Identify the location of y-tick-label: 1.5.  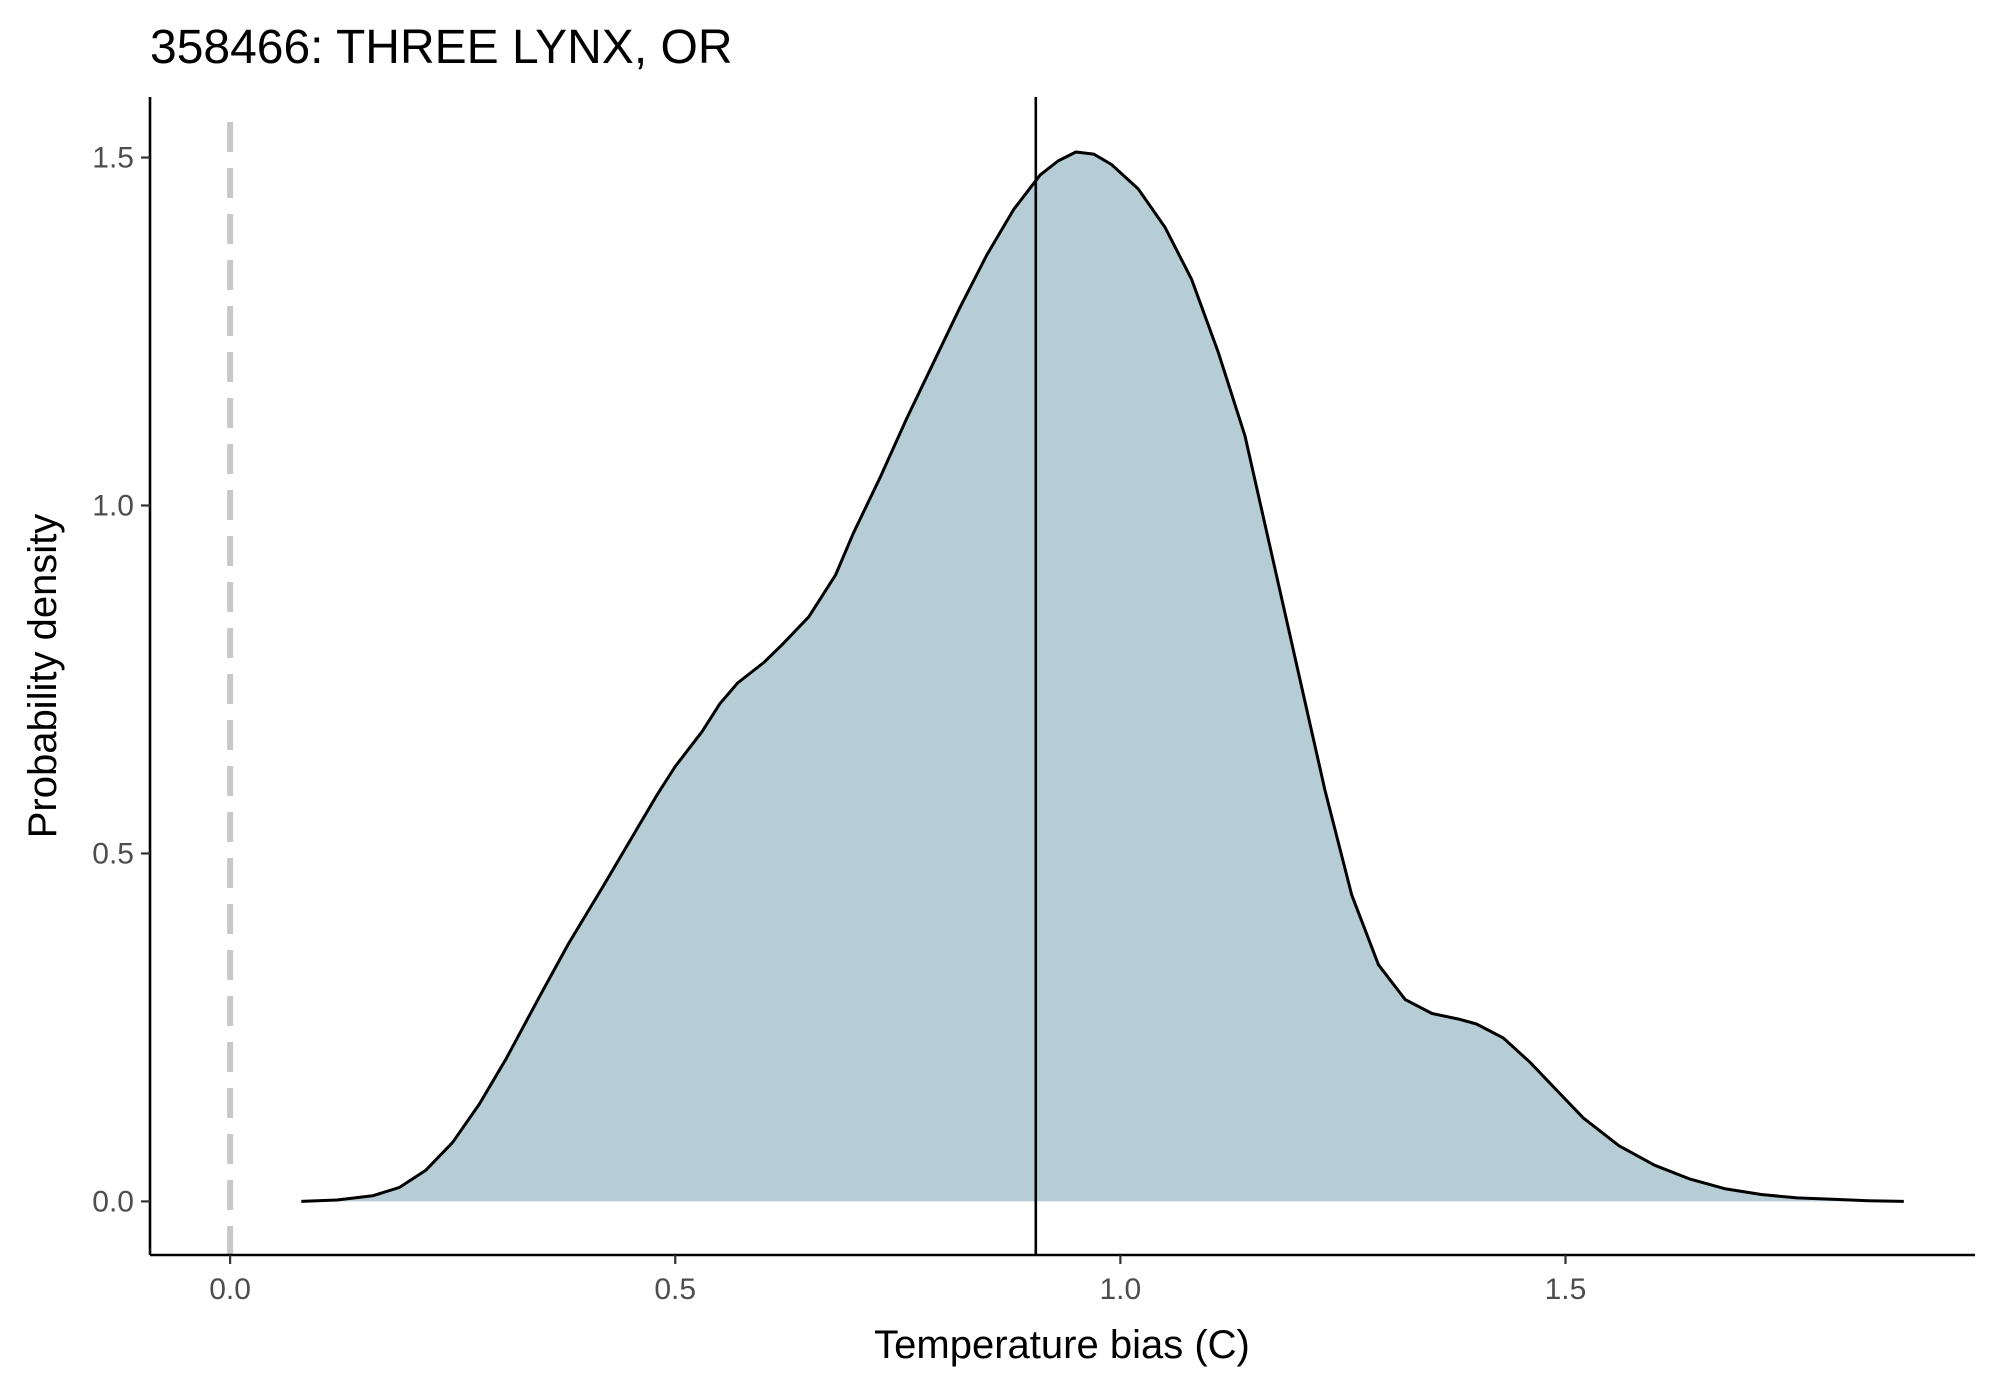
(113, 158).